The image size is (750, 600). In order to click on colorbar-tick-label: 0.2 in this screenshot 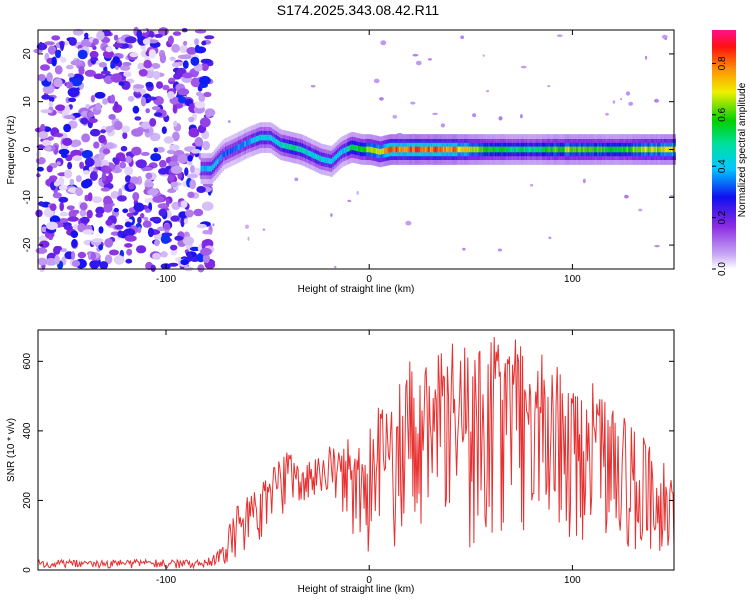, I will do `click(722, 217)`.